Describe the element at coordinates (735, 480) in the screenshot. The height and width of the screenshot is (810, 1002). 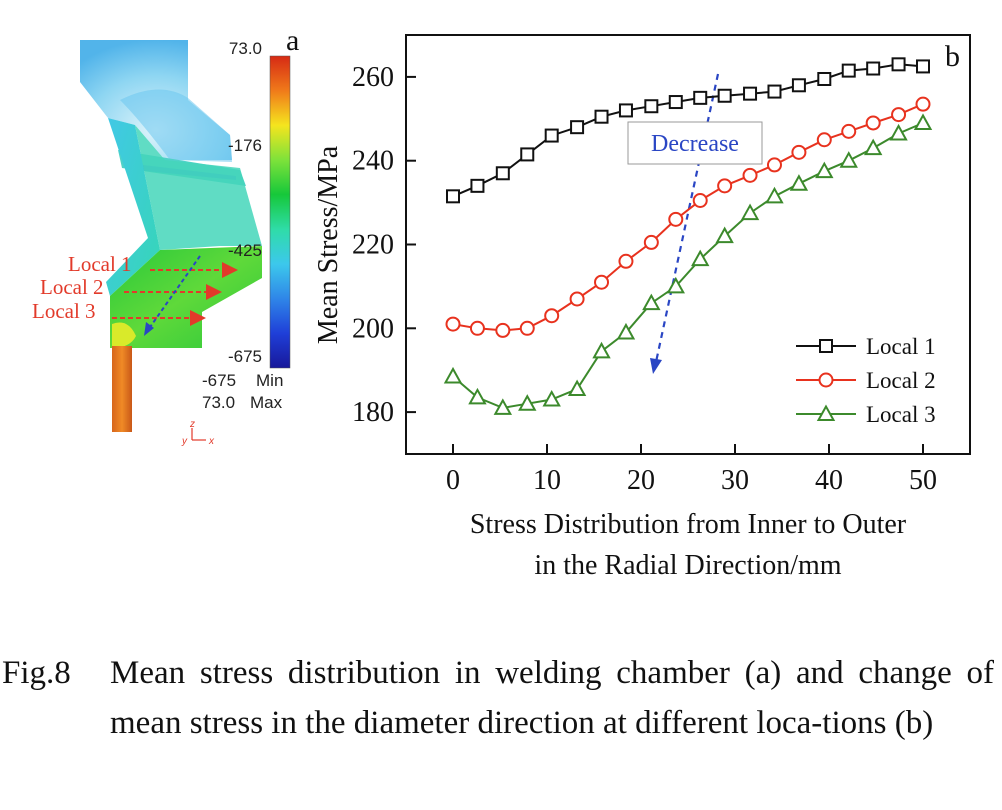
I see `x-tick-label-3: 30` at that location.